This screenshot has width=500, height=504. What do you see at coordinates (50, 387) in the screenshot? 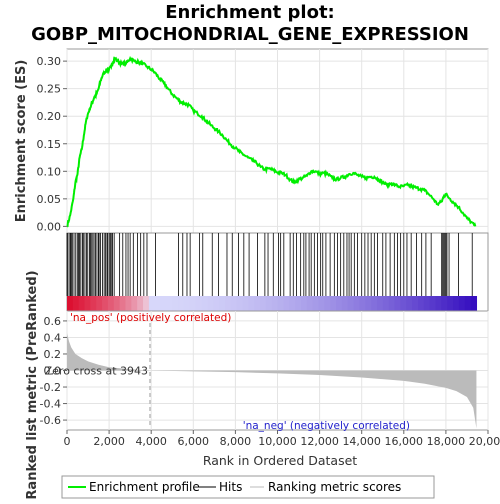
I see `metric-y-tick-label: -0.2` at bounding box center [50, 387].